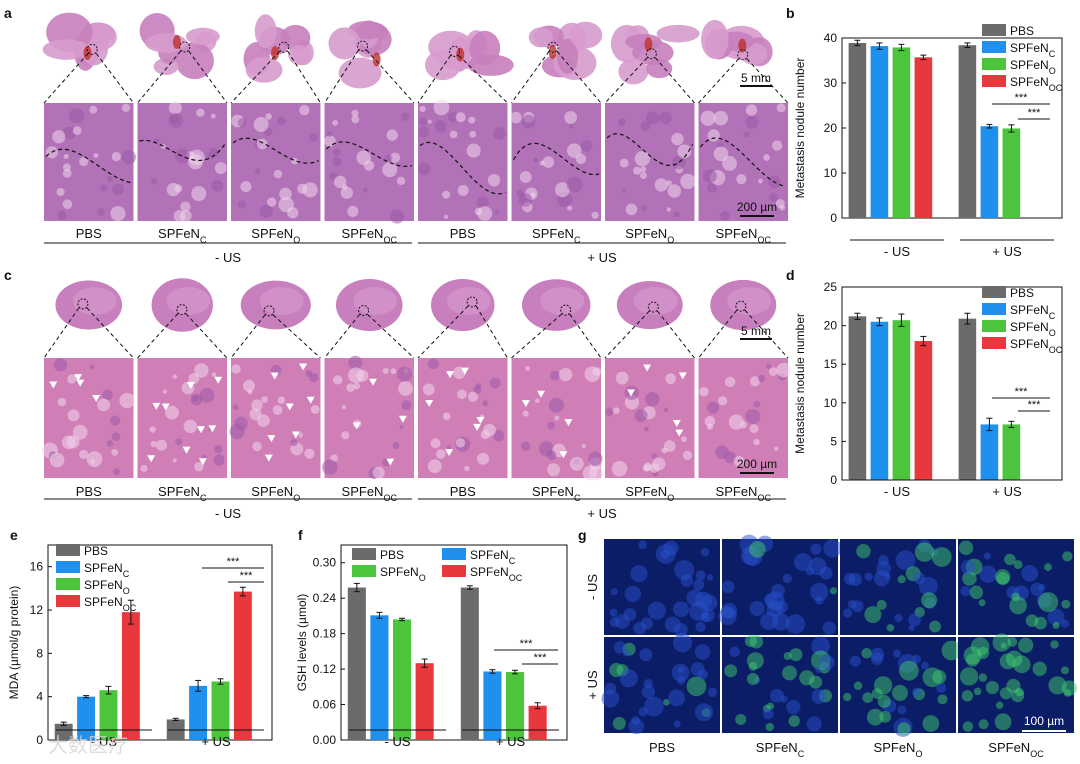 The image size is (1080, 764). Describe the element at coordinates (582, 535) in the screenshot. I see `panel-letter: g` at that location.